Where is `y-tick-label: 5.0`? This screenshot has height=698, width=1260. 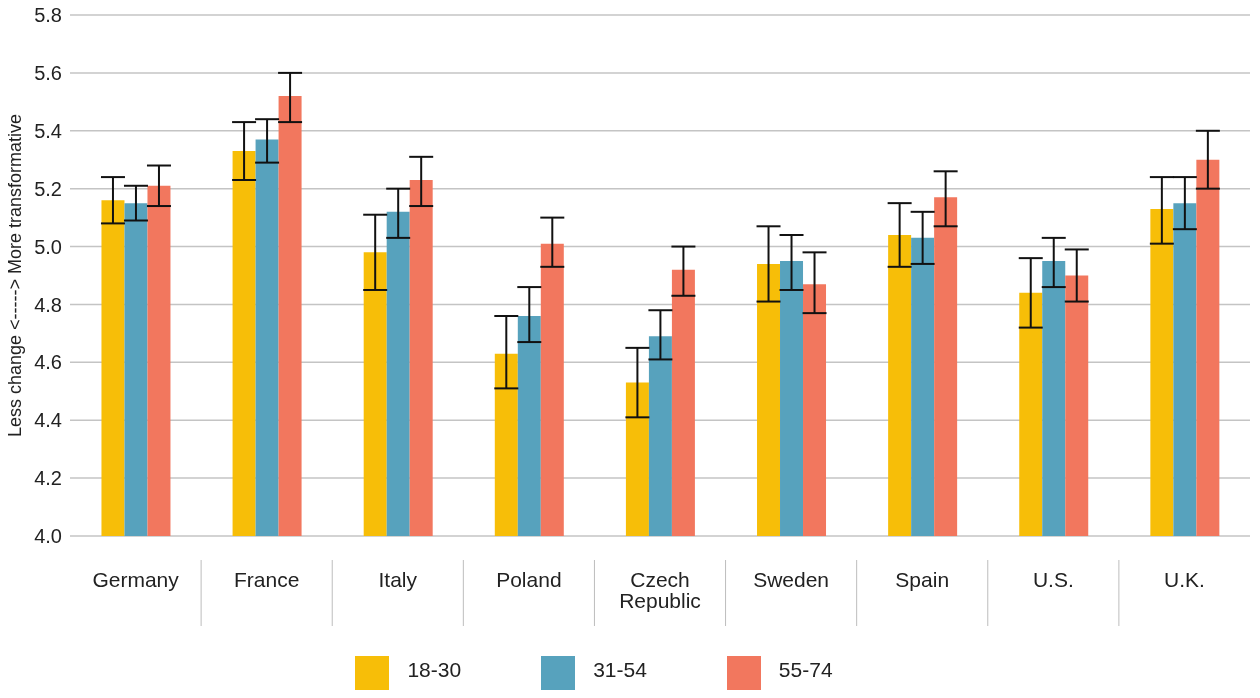
y-tick-label: 5.0 is located at coordinates (48, 246).